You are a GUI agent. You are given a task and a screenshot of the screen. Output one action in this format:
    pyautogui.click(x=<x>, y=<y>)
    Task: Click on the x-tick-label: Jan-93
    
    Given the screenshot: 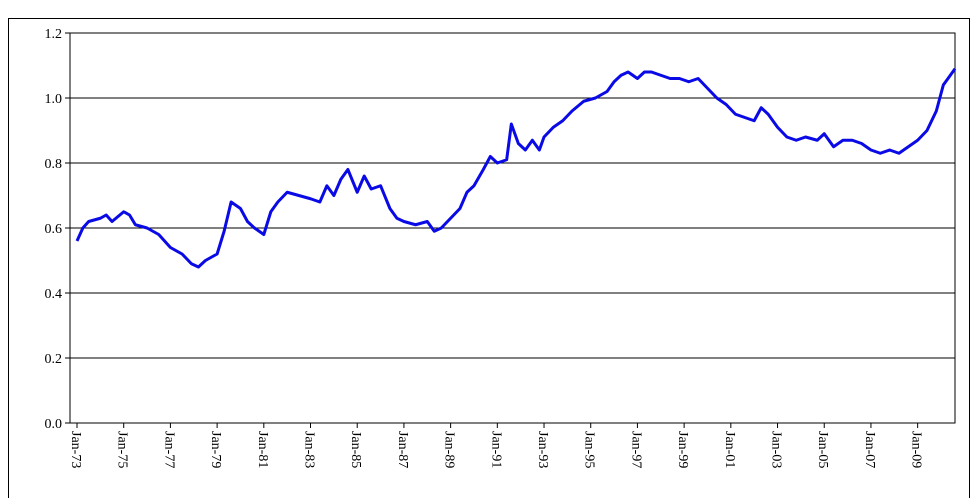 What is the action you would take?
    pyautogui.click(x=542, y=449)
    